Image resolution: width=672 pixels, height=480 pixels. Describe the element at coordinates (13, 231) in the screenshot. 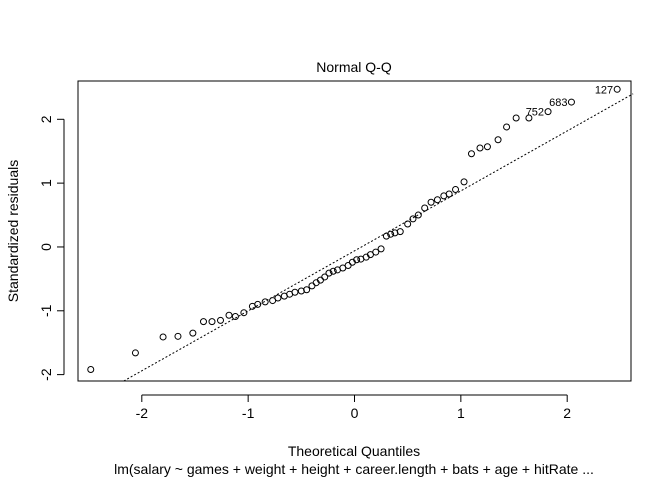

I see `y-axis-label: Standardized residuals` at that location.